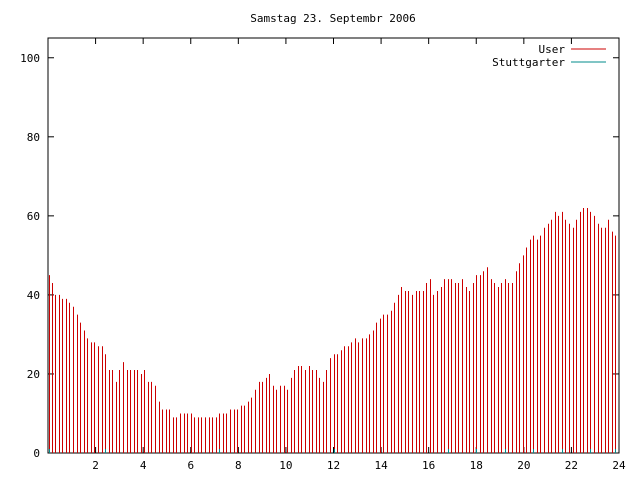 The image size is (640, 480). What do you see at coordinates (33, 137) in the screenshot?
I see `y-tick-label: 80` at bounding box center [33, 137].